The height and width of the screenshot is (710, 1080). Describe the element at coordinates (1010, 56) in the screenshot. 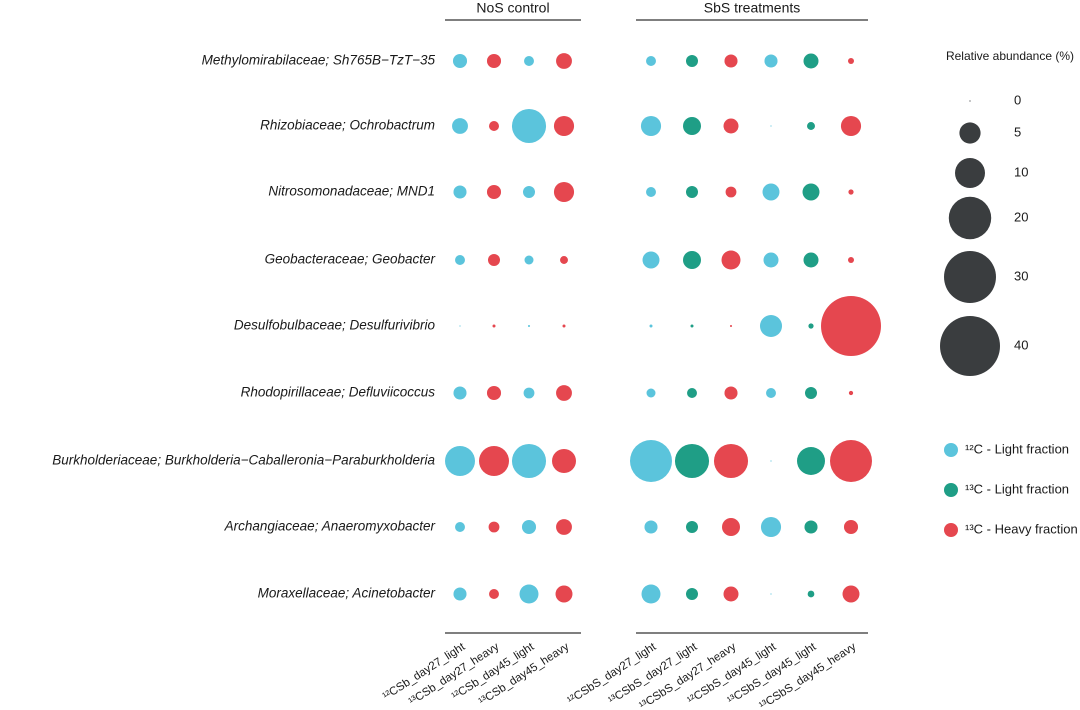

I see `size-legend-title: Relative abundance (%)` at that location.